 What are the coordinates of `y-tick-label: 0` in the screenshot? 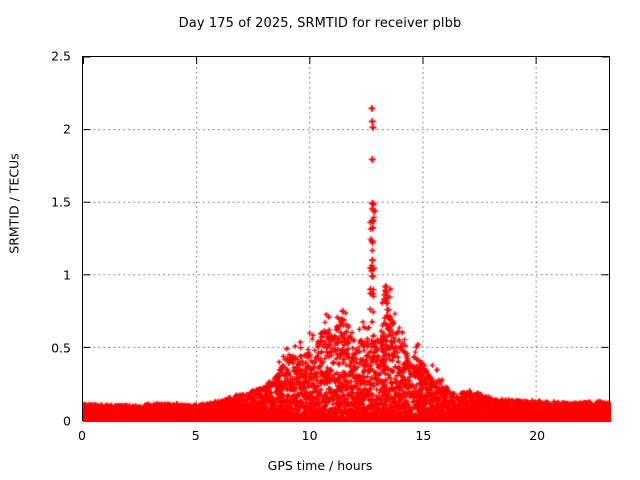 It's located at (67, 421).